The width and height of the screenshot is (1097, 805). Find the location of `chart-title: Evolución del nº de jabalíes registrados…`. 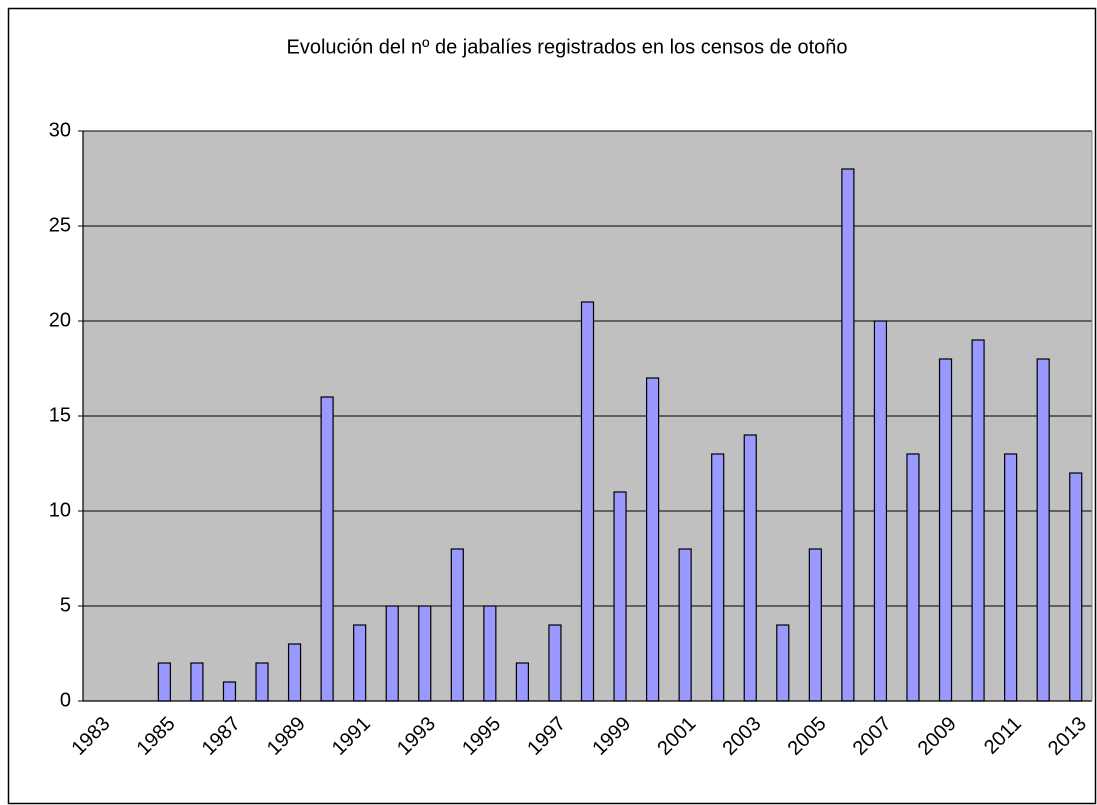

chart-title: Evolución del nº de jabalíes registrados… is located at coordinates (567, 47).